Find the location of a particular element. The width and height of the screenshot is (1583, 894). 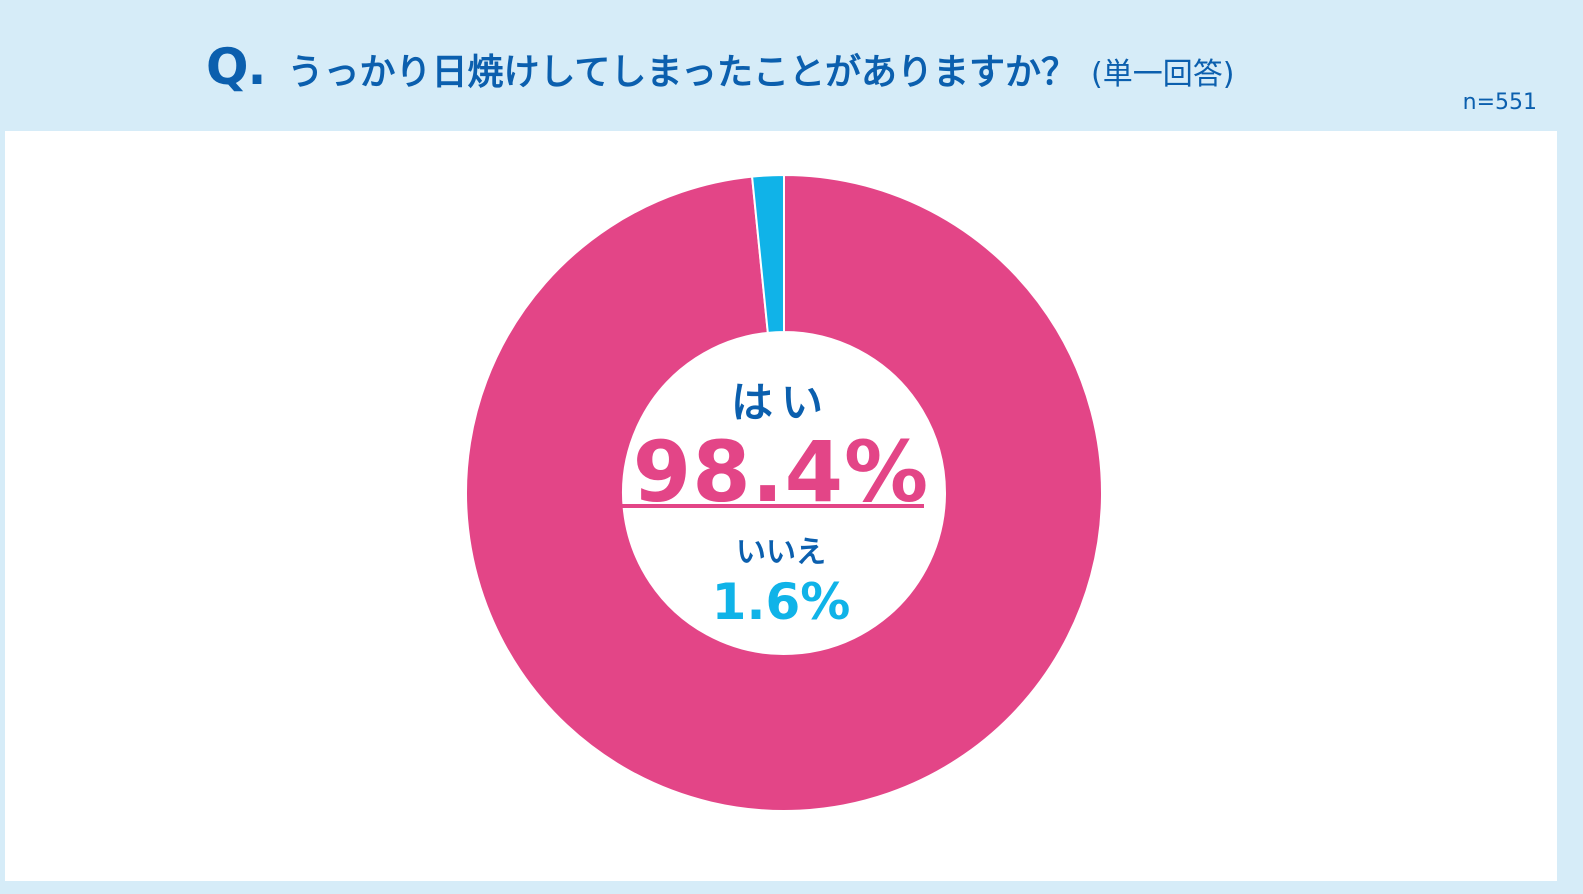

yes-label: はい is located at coordinates (780, 402).